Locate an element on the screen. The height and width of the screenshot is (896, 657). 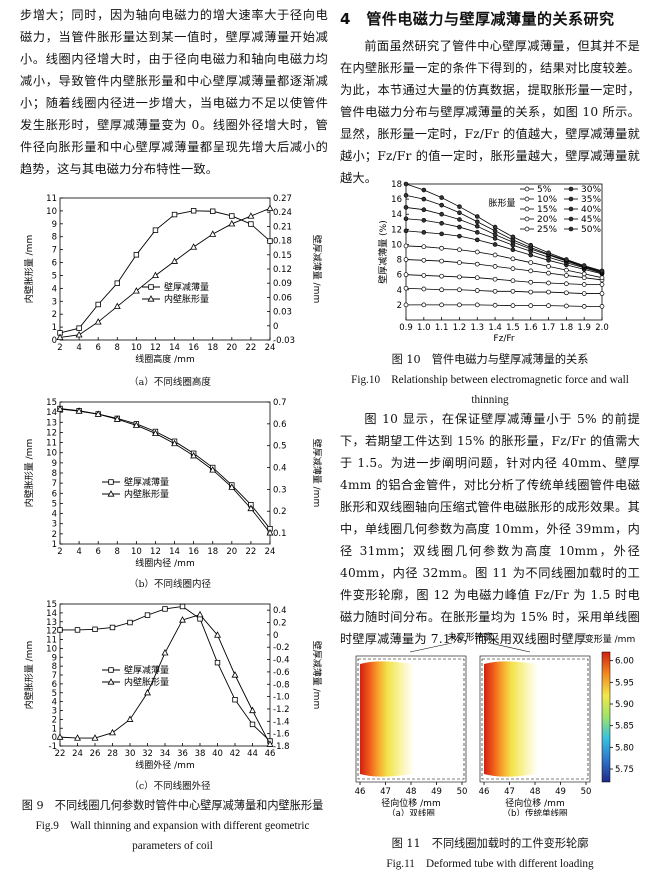
x-tick-label: 1.0 is located at coordinates (424, 328).